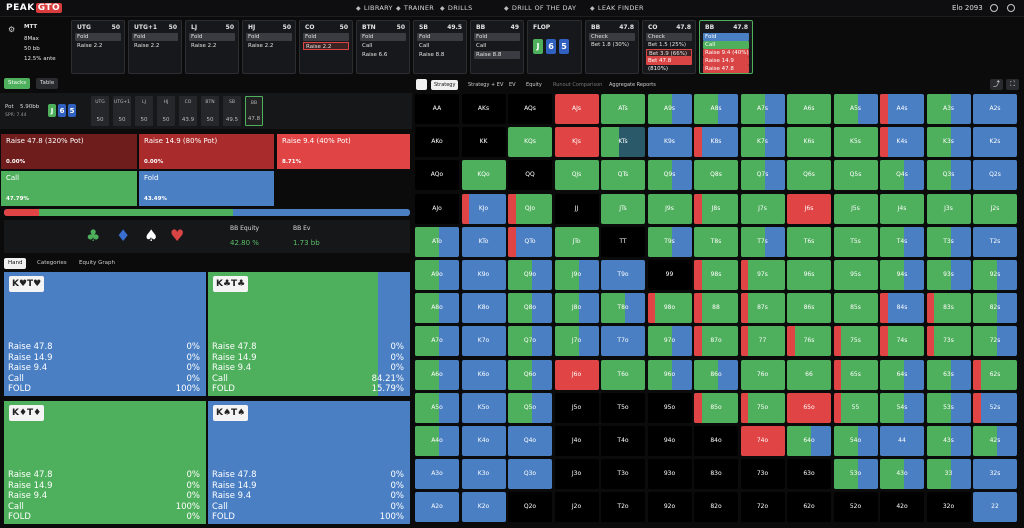 The width and height of the screenshot is (1024, 528). I want to click on hand-cell: 98o, so click(669, 308).